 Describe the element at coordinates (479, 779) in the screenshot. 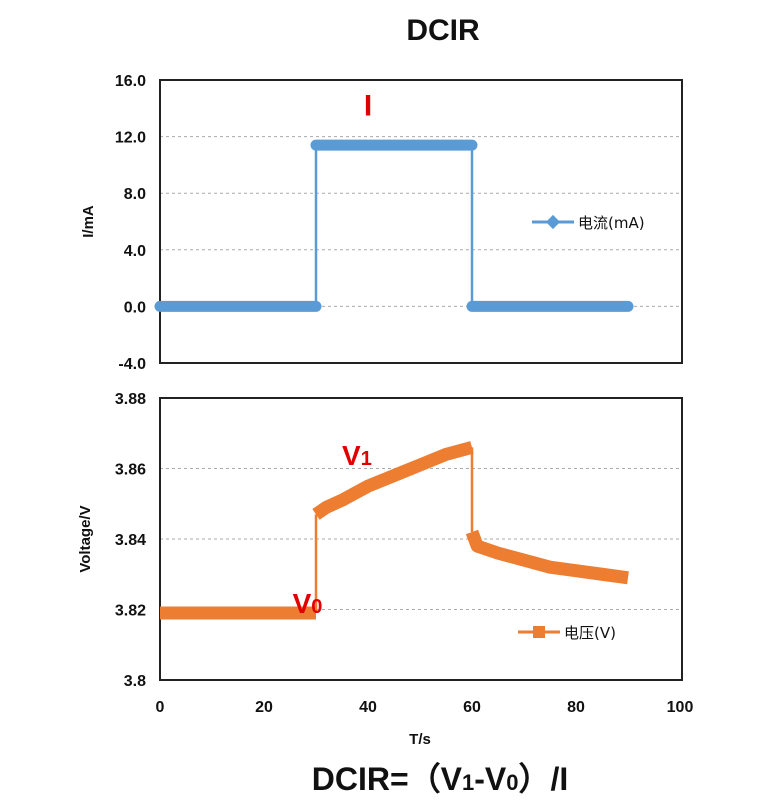

I see `formula-dash: -` at that location.